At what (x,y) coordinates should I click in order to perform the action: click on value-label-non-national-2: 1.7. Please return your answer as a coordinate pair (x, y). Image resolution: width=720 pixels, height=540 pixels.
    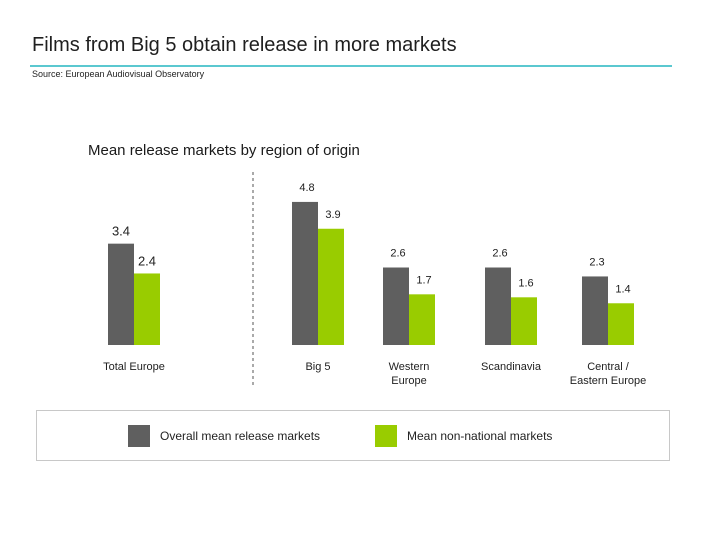
    Looking at the image, I should click on (423, 280).